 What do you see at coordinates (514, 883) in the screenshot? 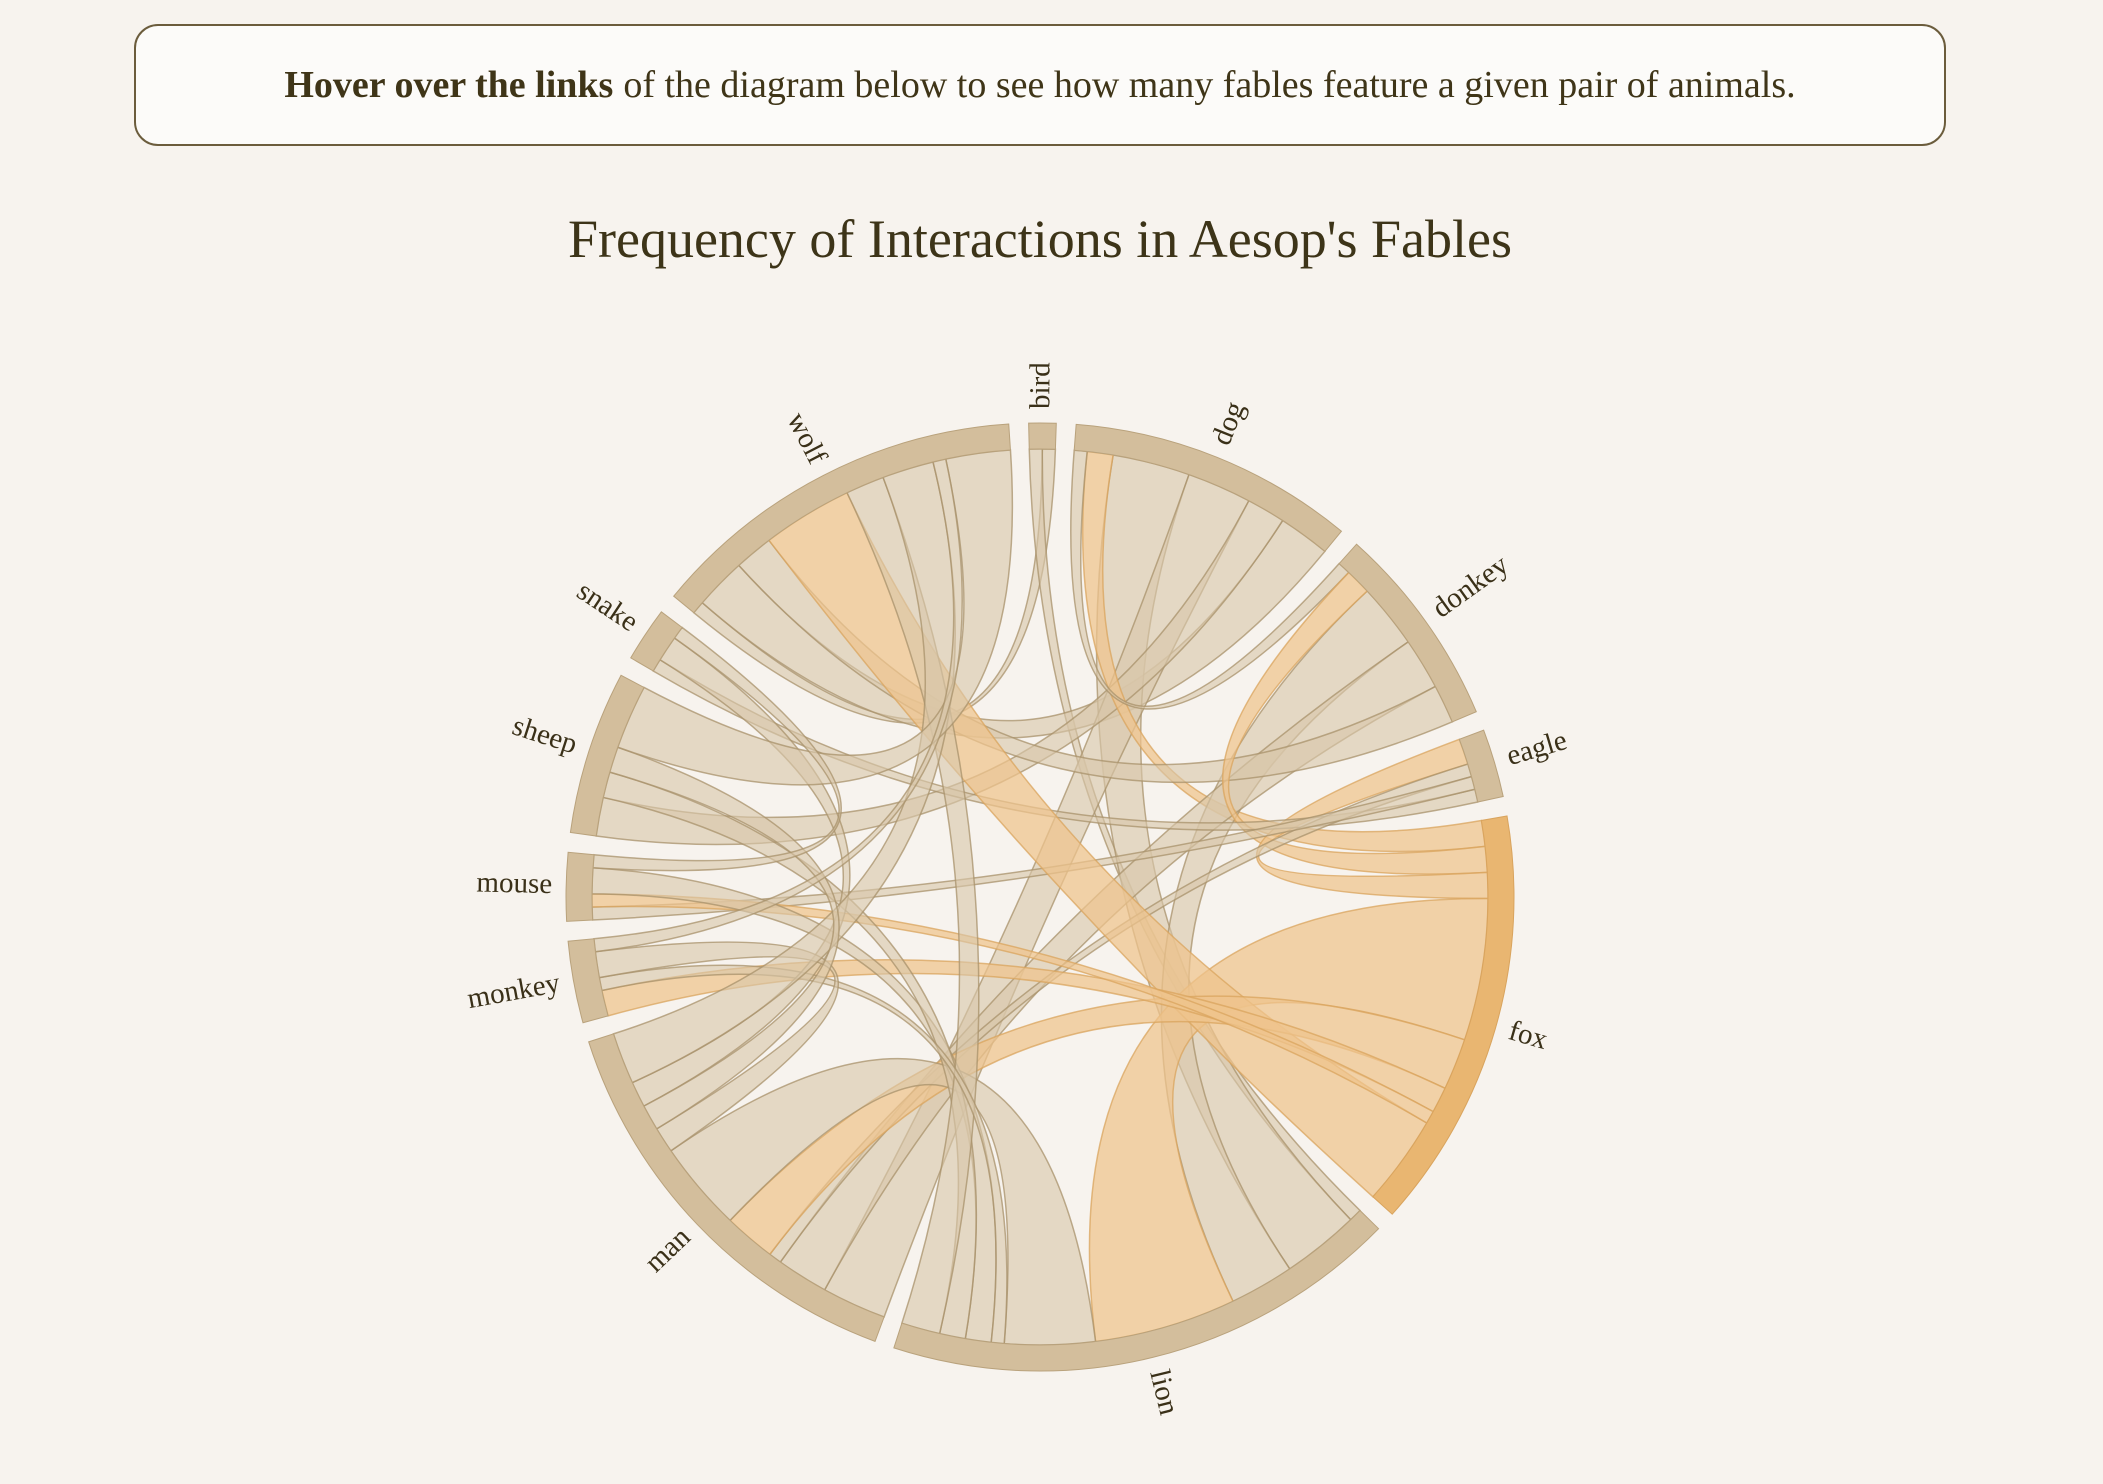
I see `group-label-mouse: mouse` at bounding box center [514, 883].